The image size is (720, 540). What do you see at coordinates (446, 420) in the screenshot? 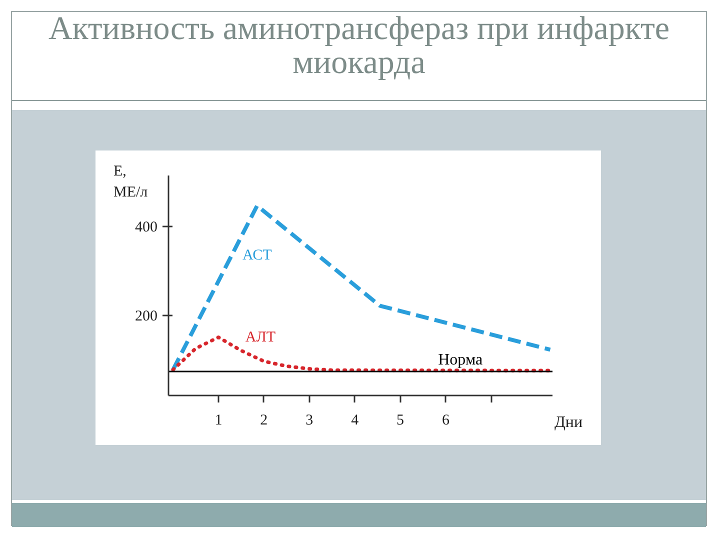
I see `x-tick-label: 6` at bounding box center [446, 420].